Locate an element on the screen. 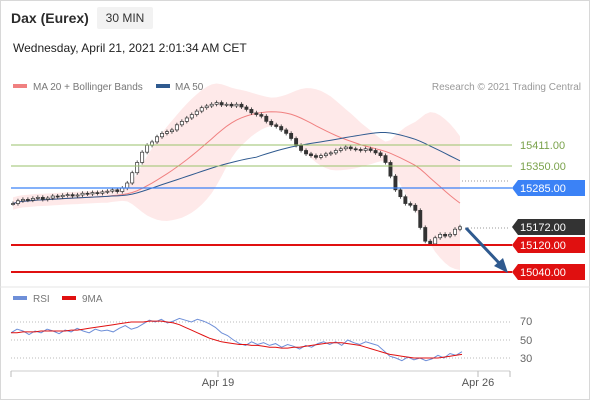 This screenshot has width=590, height=400. rsi-ma-legend-label: 9MA is located at coordinates (92, 299).